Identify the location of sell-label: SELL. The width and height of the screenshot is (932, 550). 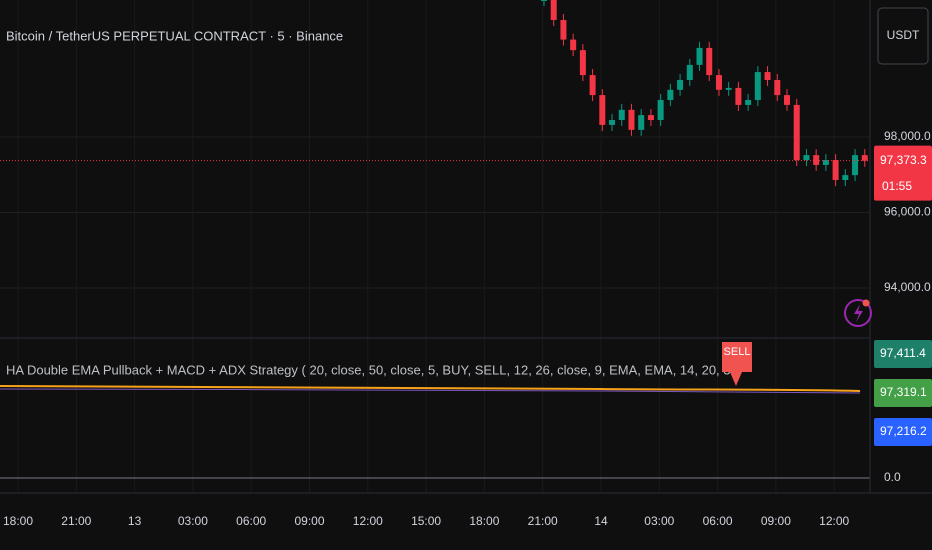
(737, 352).